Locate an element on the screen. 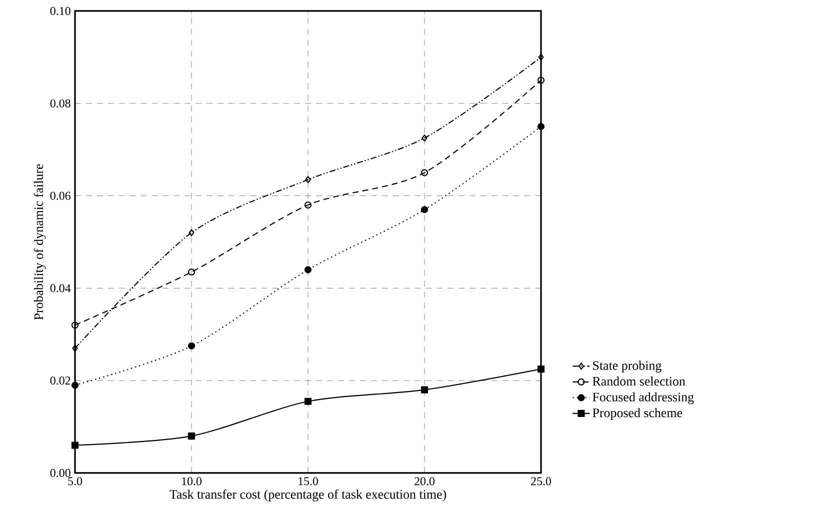 The height and width of the screenshot is (528, 813). y-tick-label: 0.10 is located at coordinates (60, 11).